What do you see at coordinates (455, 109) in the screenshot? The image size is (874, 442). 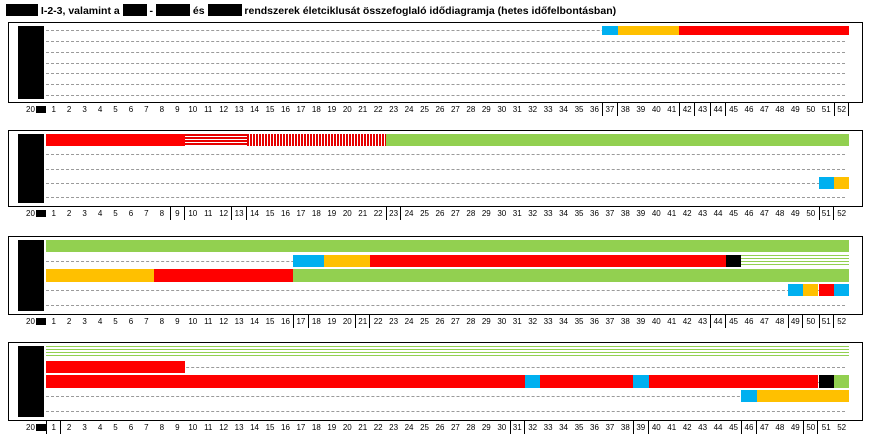 I see `week-tick-label: 27` at bounding box center [455, 109].